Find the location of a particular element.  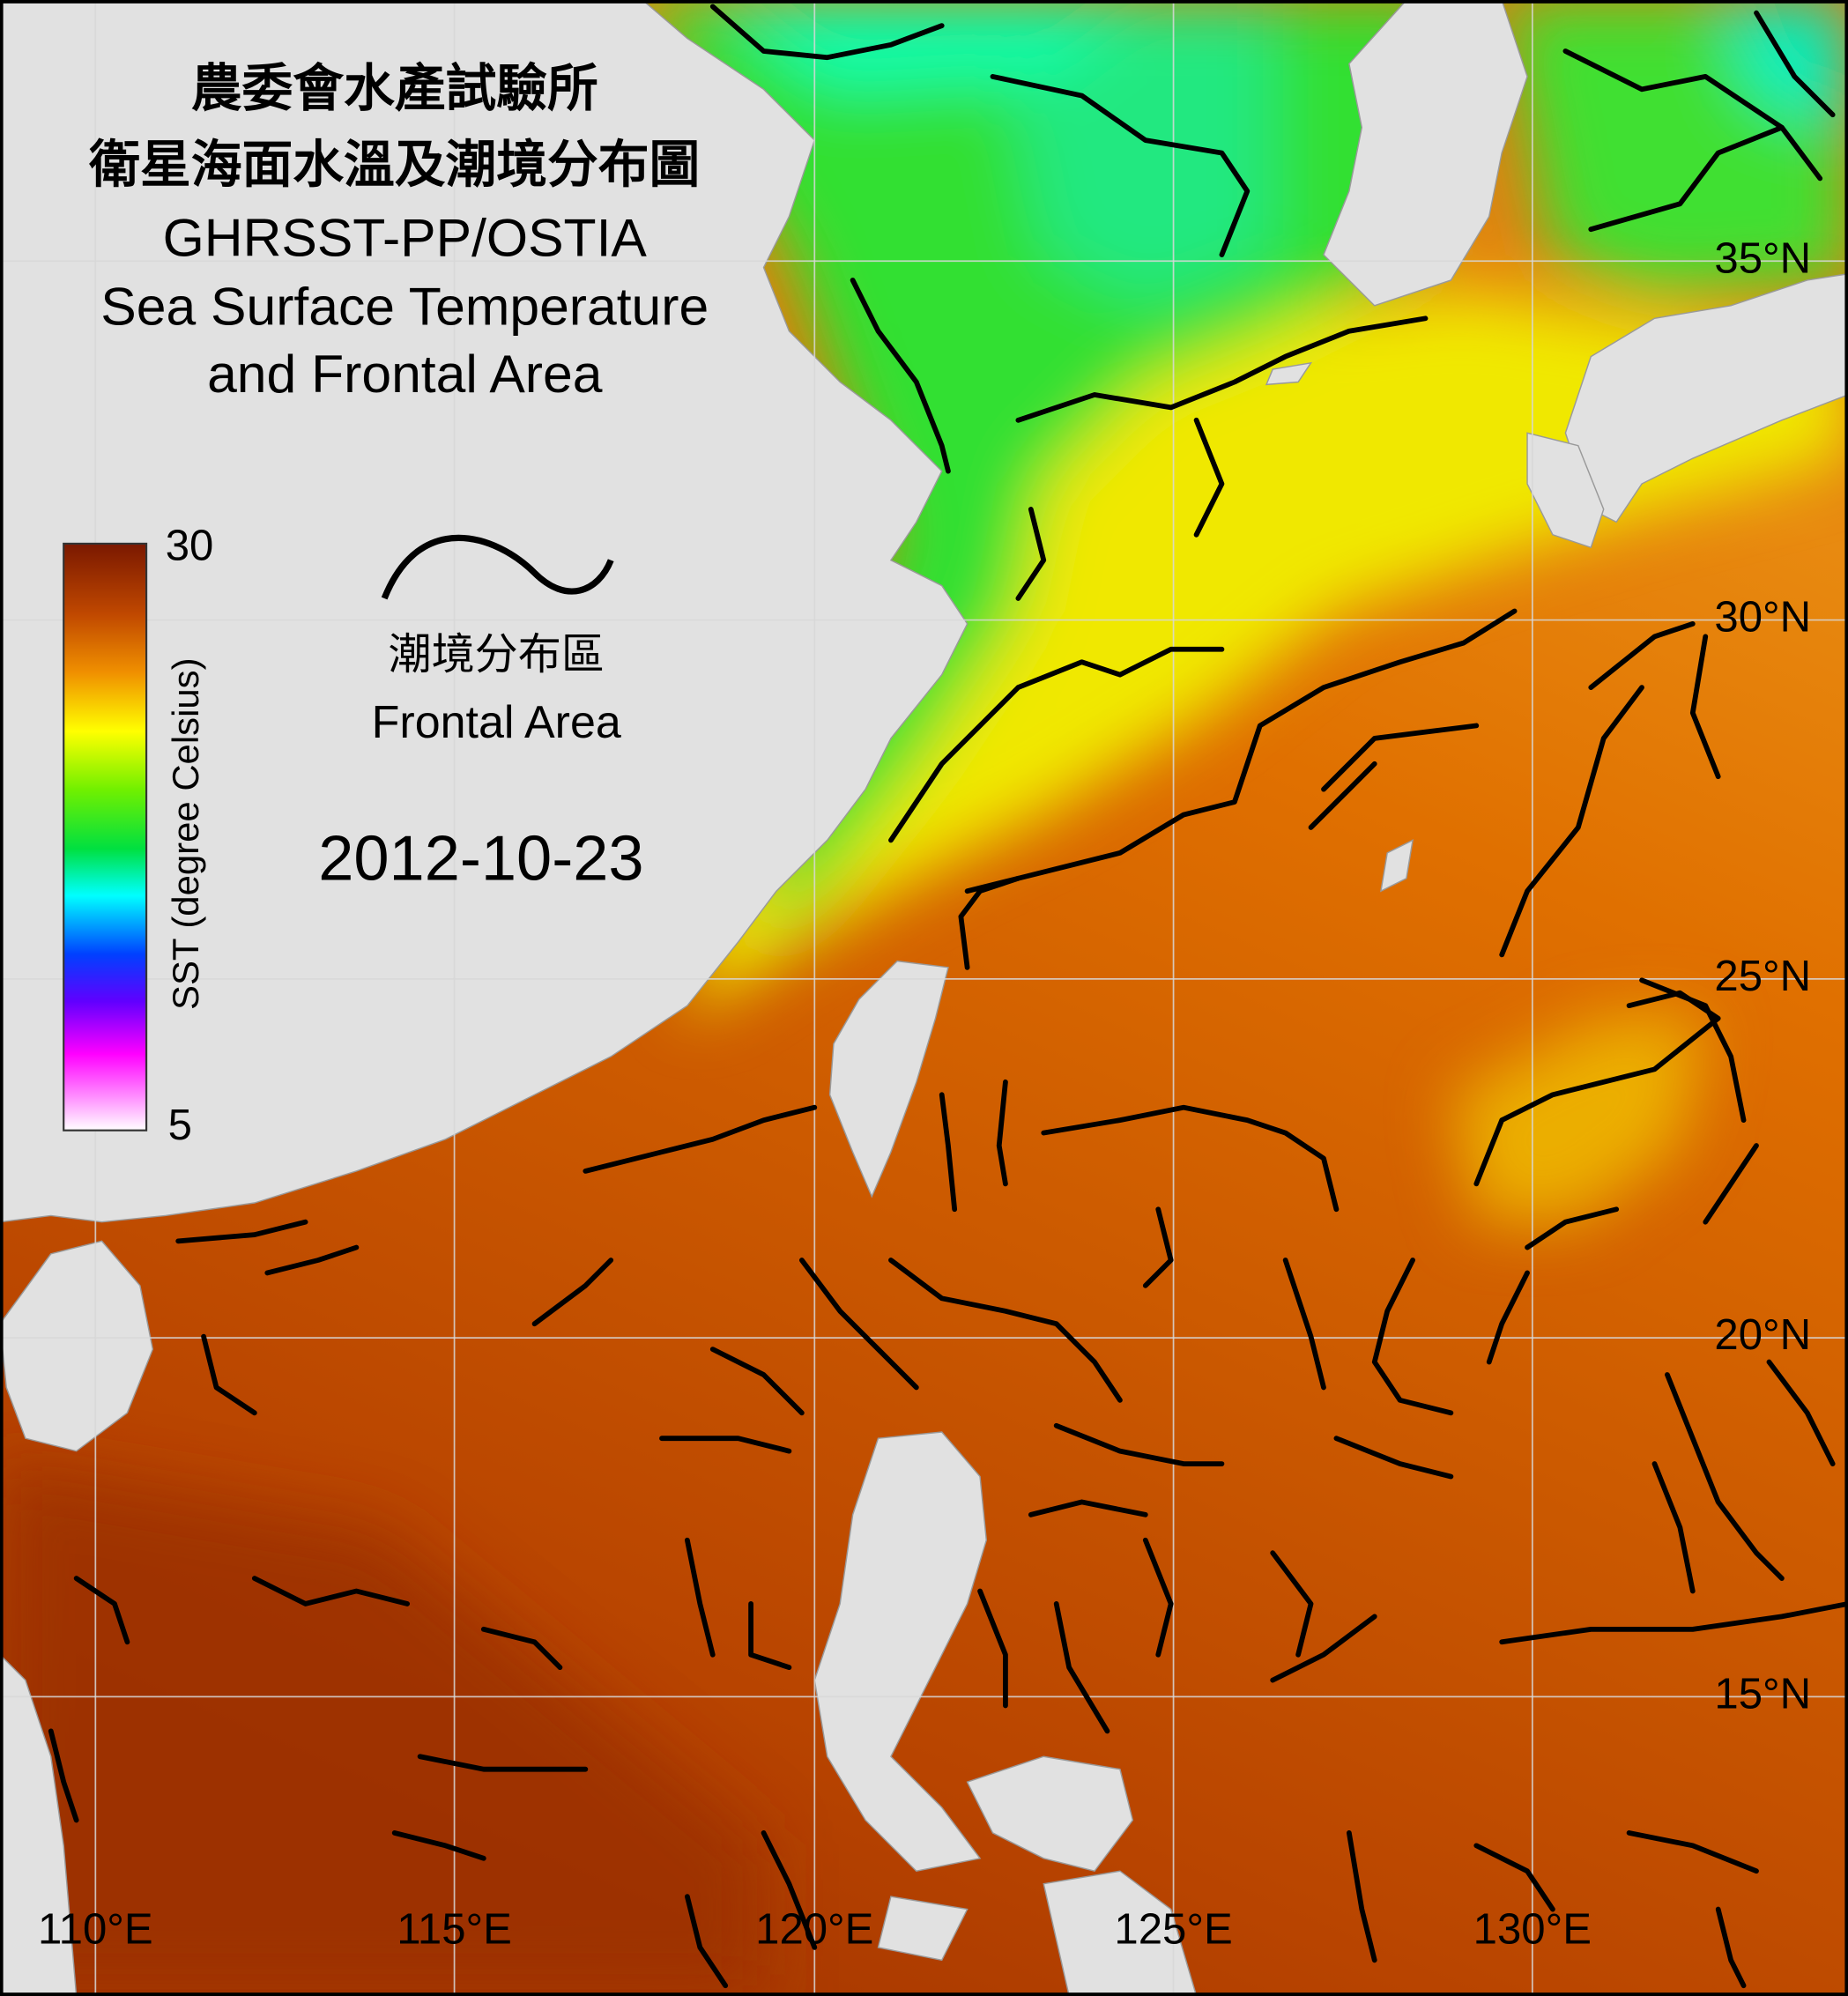

legend: 潮境分布區 Frontal Area is located at coordinates (496, 641).